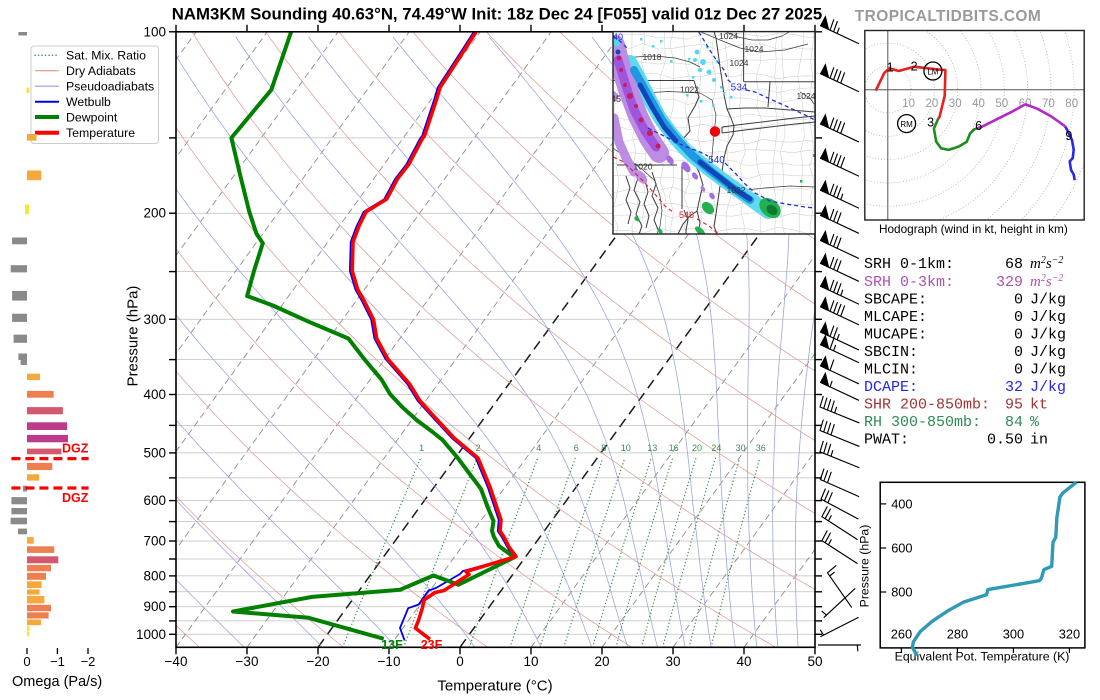 Image resolution: width=1100 pixels, height=700 pixels. Describe the element at coordinates (1071, 104) in the screenshot. I see `svg-text: 80` at that location.